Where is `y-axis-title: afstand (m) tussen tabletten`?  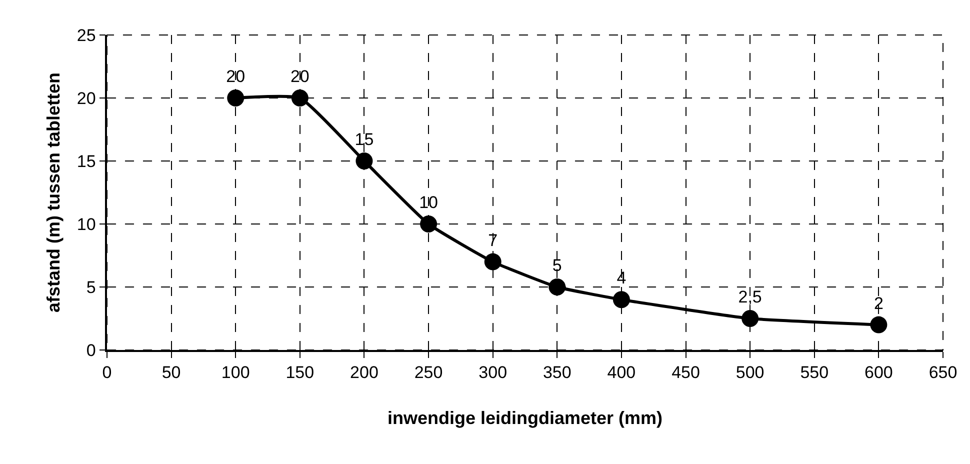
y-axis-title: afstand (m) tussen tabletten is located at coordinates (54, 192).